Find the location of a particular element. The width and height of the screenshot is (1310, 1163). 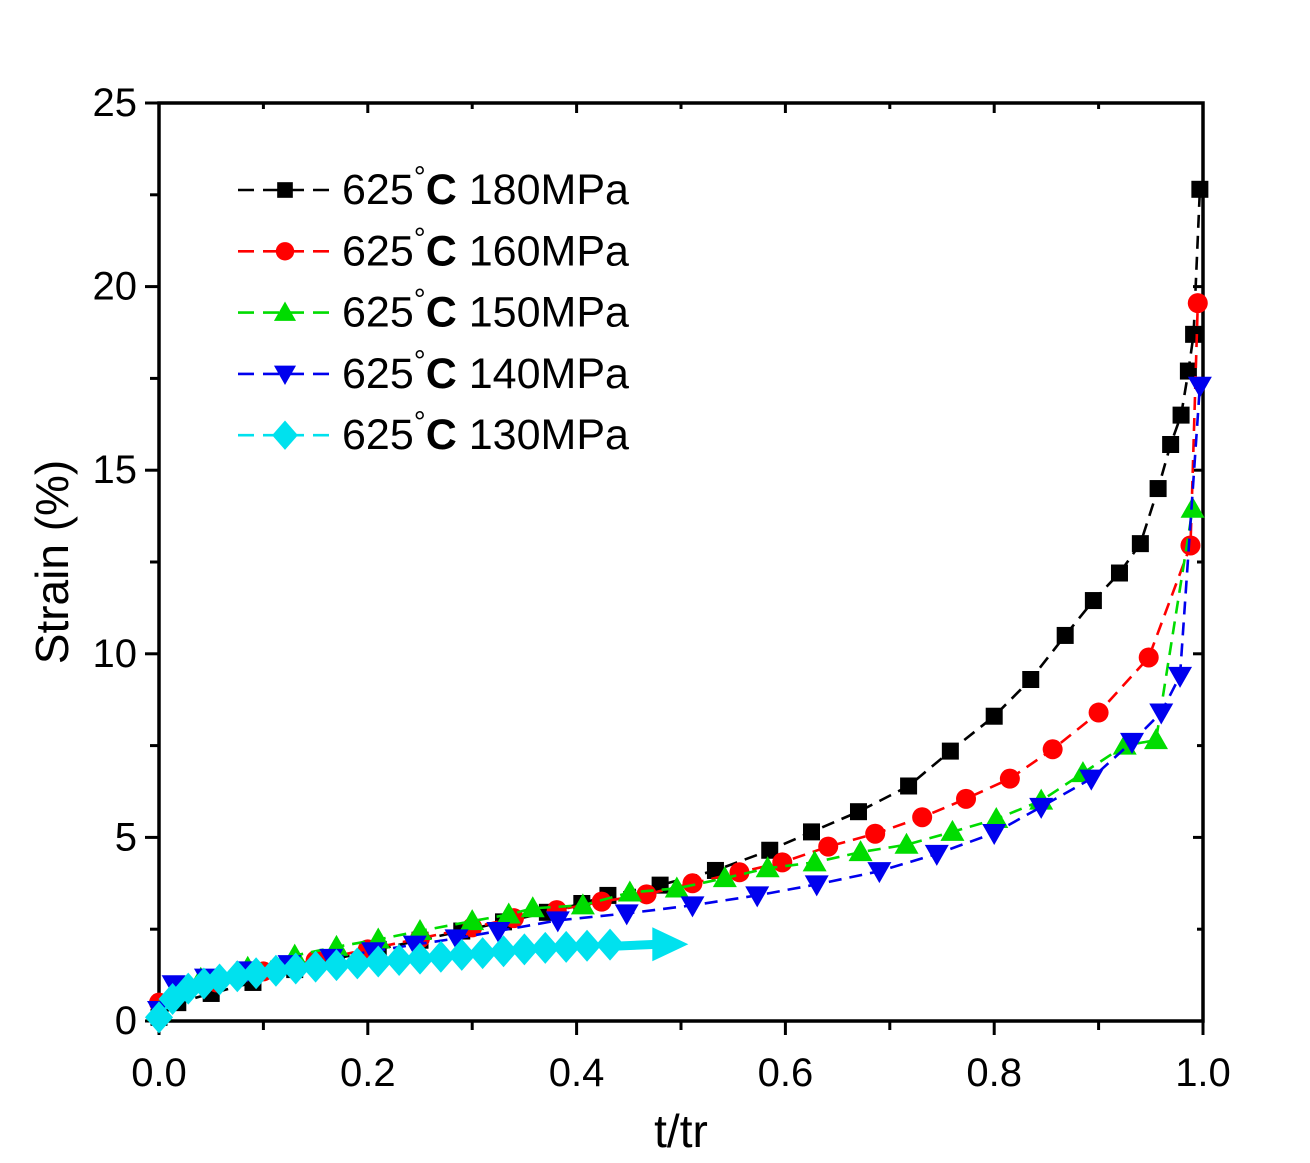

legend-item-130MPa: 625°C 130MPa is located at coordinates (433, 433).